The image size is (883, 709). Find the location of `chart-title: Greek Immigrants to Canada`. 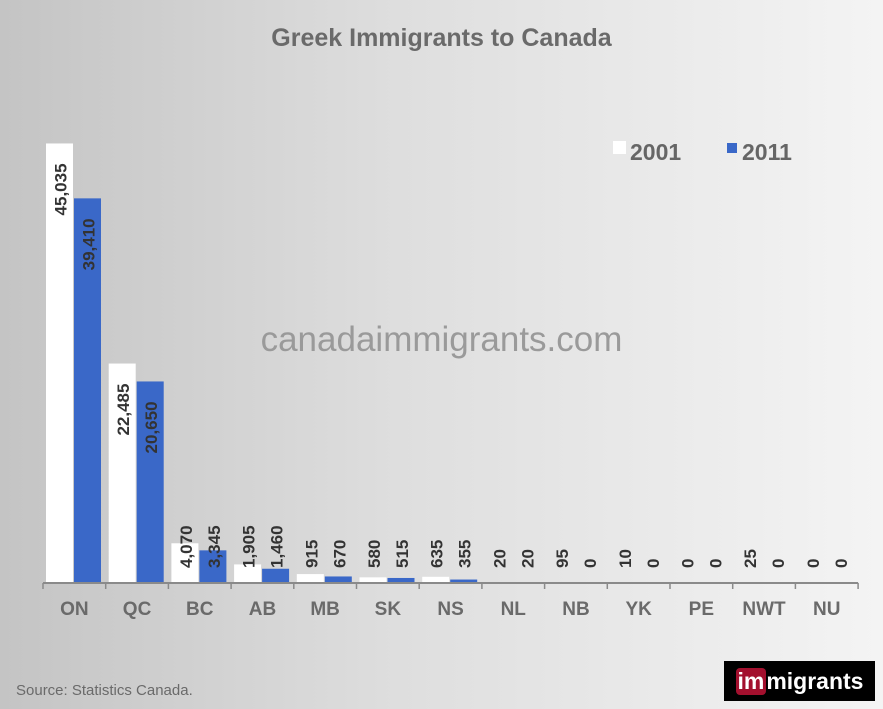

chart-title: Greek Immigrants to Canada is located at coordinates (441, 38).